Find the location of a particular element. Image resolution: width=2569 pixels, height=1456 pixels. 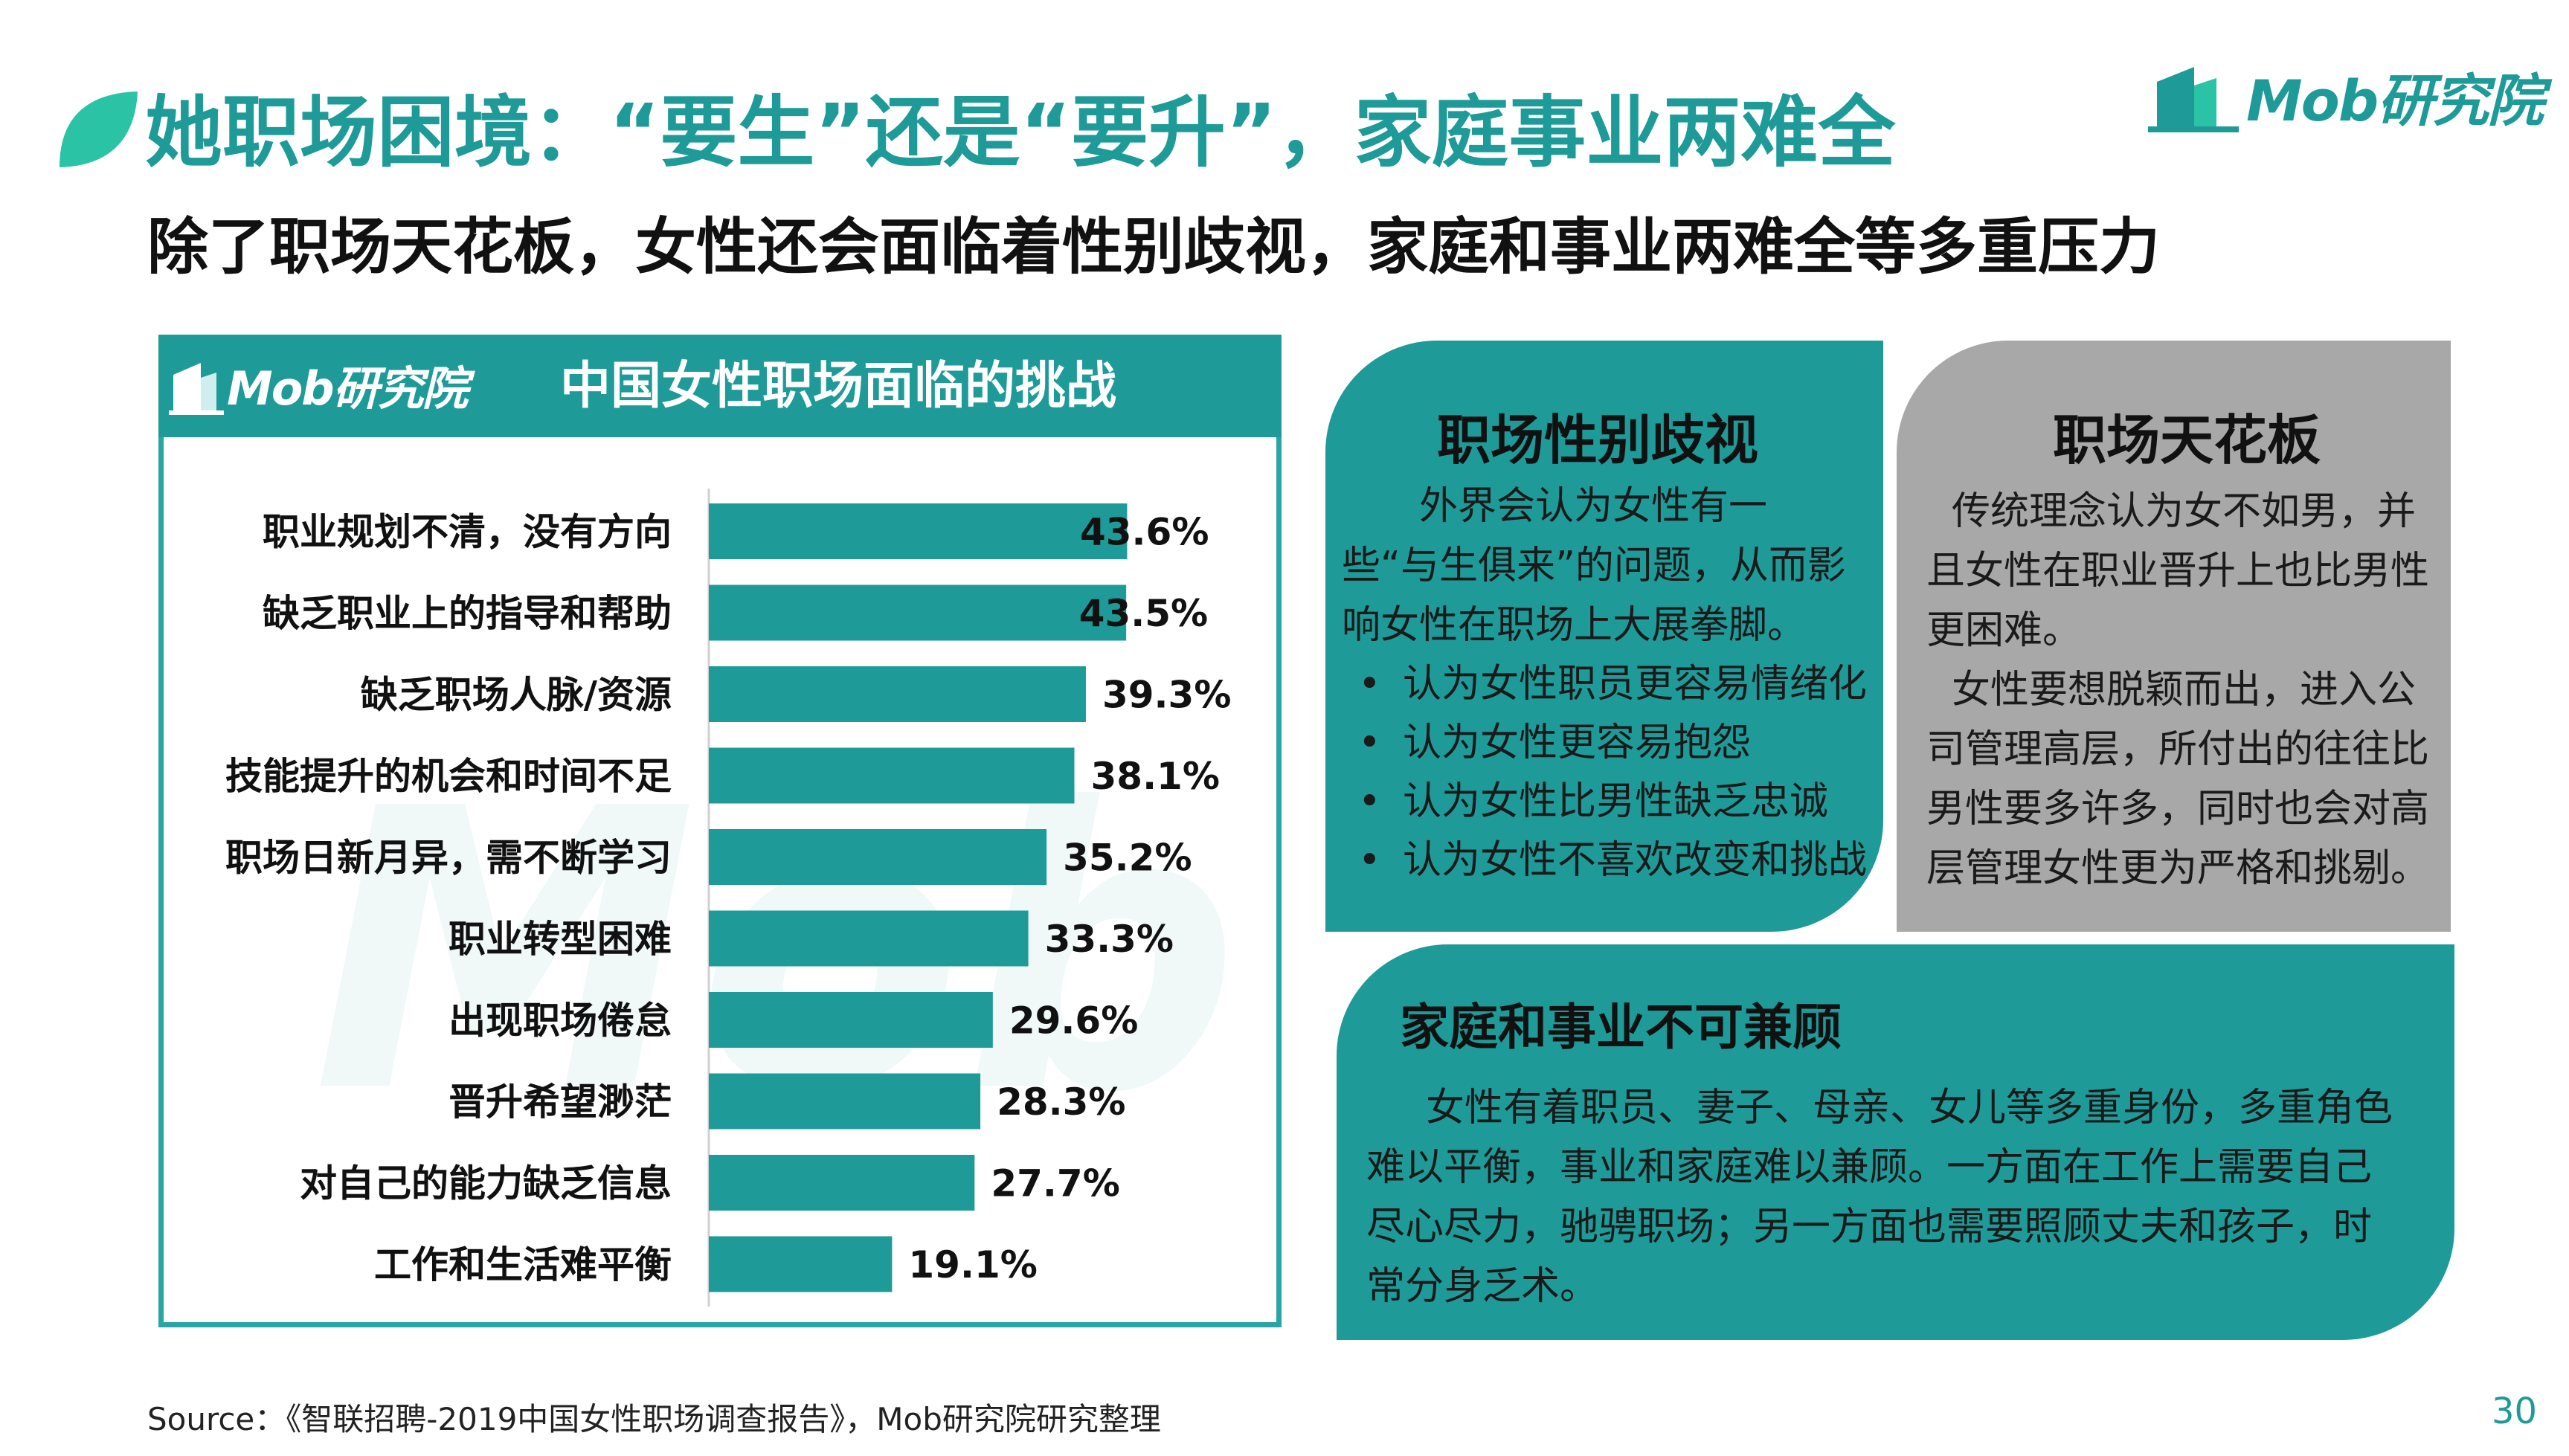

card-intro: 外界会认为女性有一些“与生俱来”的问题，从而影响女性在职场上大展拳脚。 is located at coordinates (1594, 566).